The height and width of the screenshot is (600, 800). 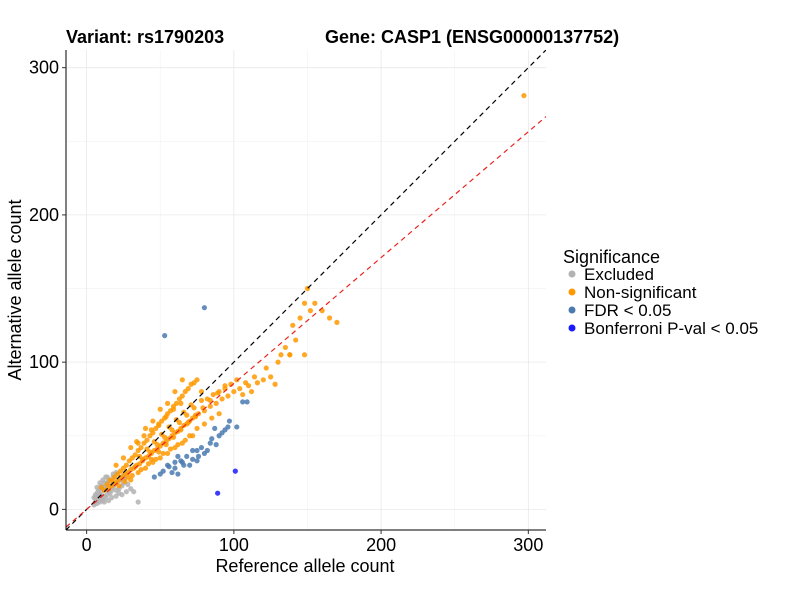 I want to click on legend-item: FDR < 0.05, so click(x=619, y=310).